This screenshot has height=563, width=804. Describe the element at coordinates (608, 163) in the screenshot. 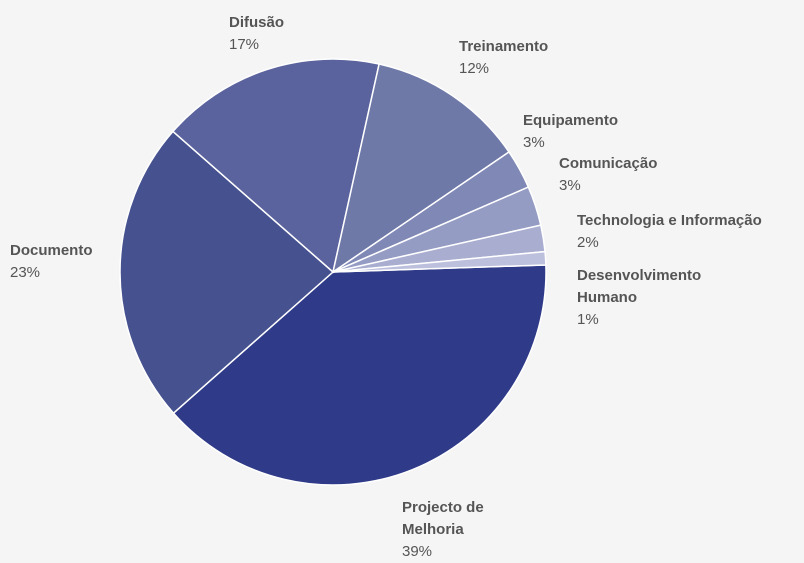

I see `slice-name: Comunicação` at that location.